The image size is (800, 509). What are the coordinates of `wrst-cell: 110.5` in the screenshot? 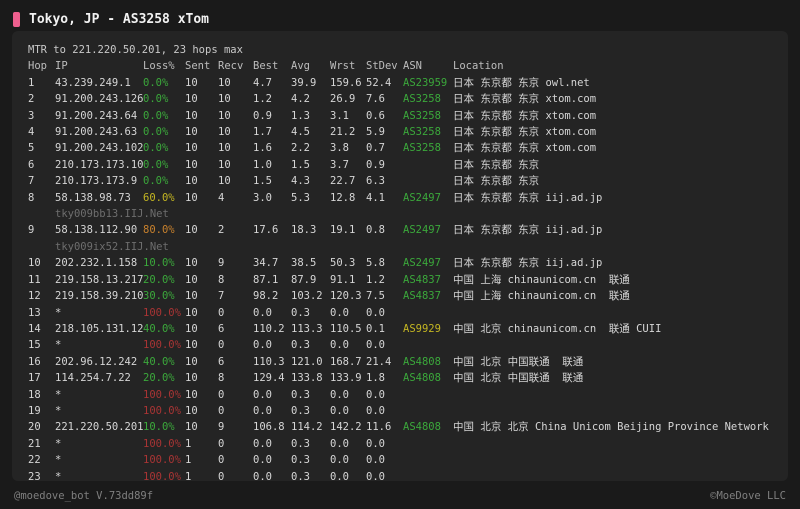 It's located at (346, 328).